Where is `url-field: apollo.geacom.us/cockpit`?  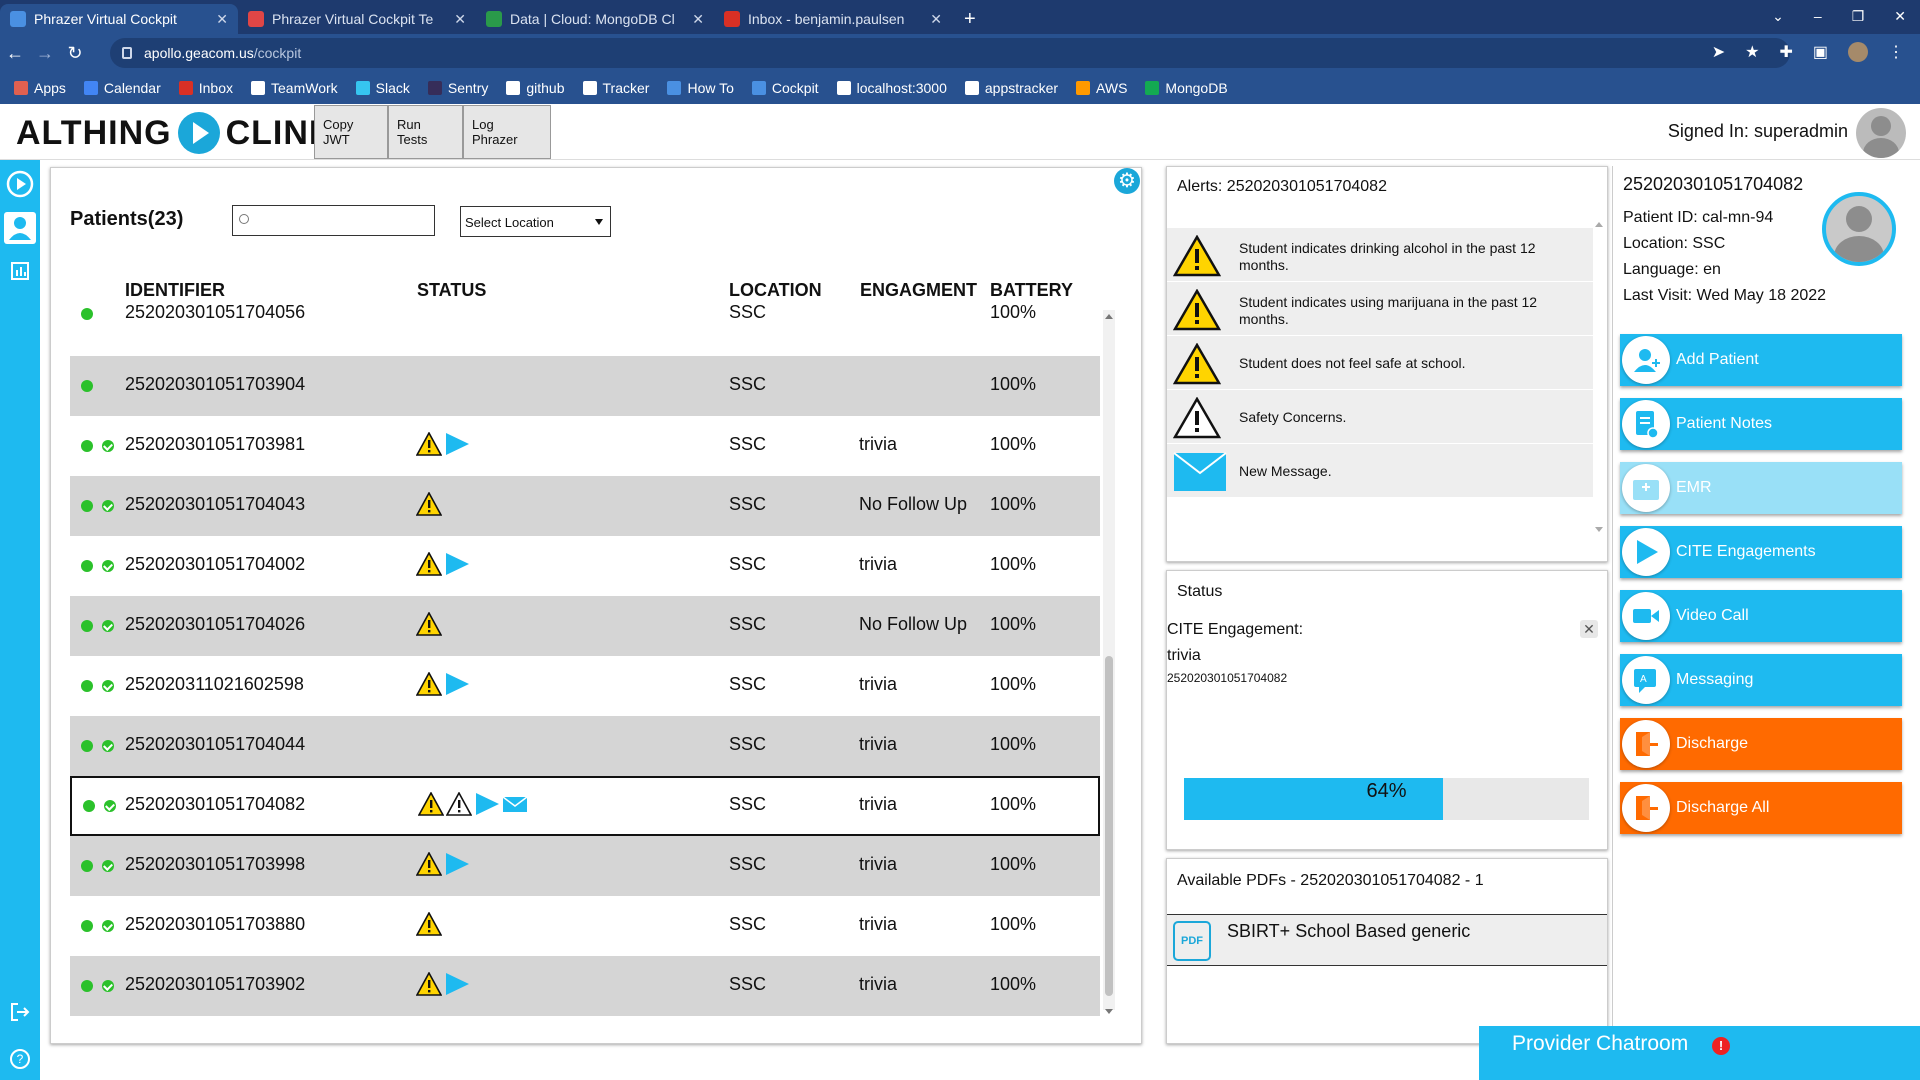
url-field: apollo.geacom.us/cockpit is located at coordinates (950, 53).